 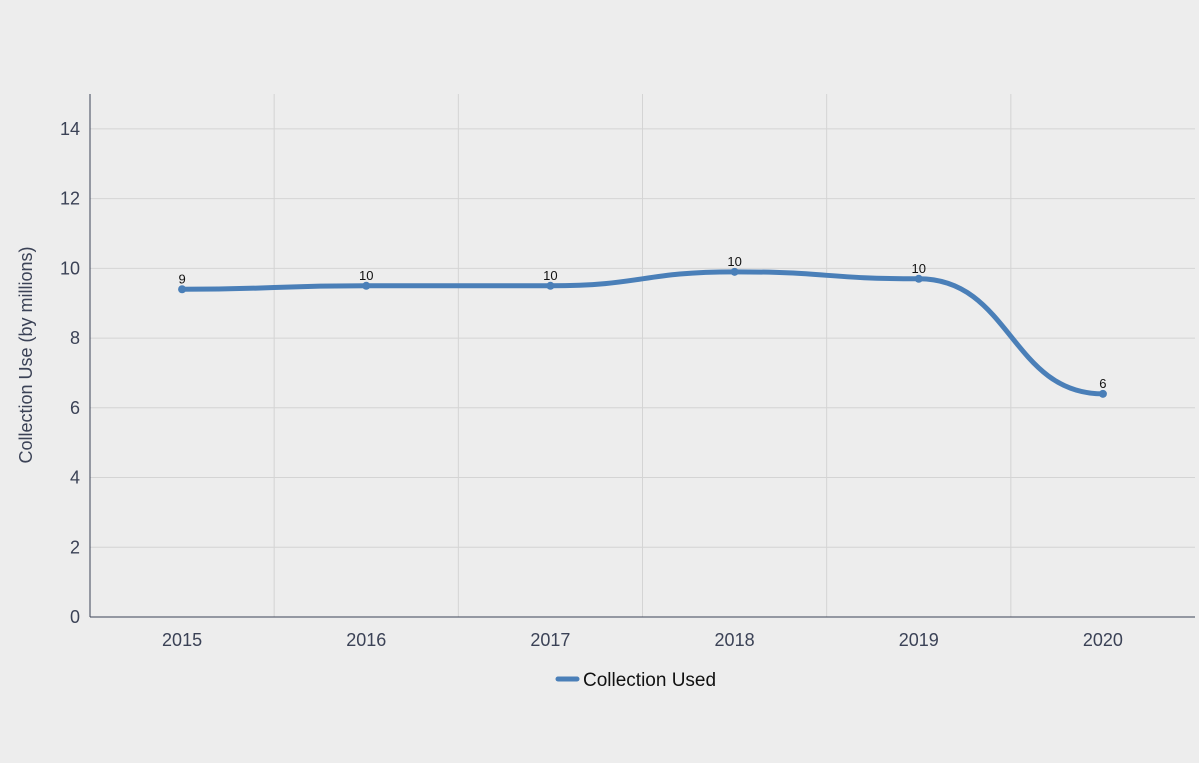 I want to click on series, so click(x=642, y=332).